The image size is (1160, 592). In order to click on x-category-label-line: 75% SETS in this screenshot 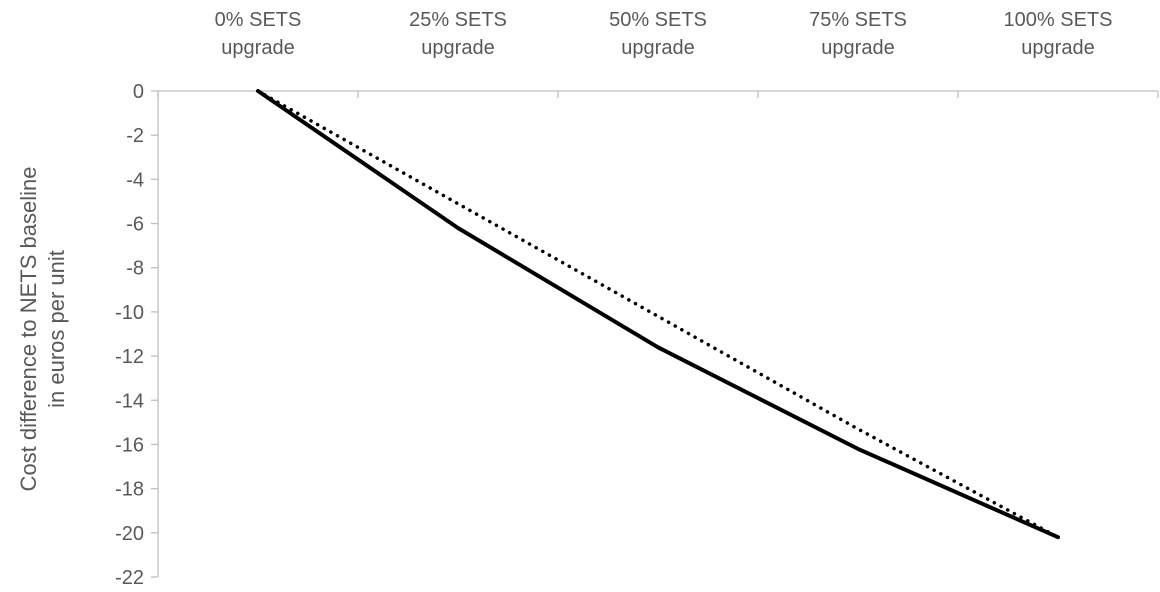, I will do `click(858, 20)`.